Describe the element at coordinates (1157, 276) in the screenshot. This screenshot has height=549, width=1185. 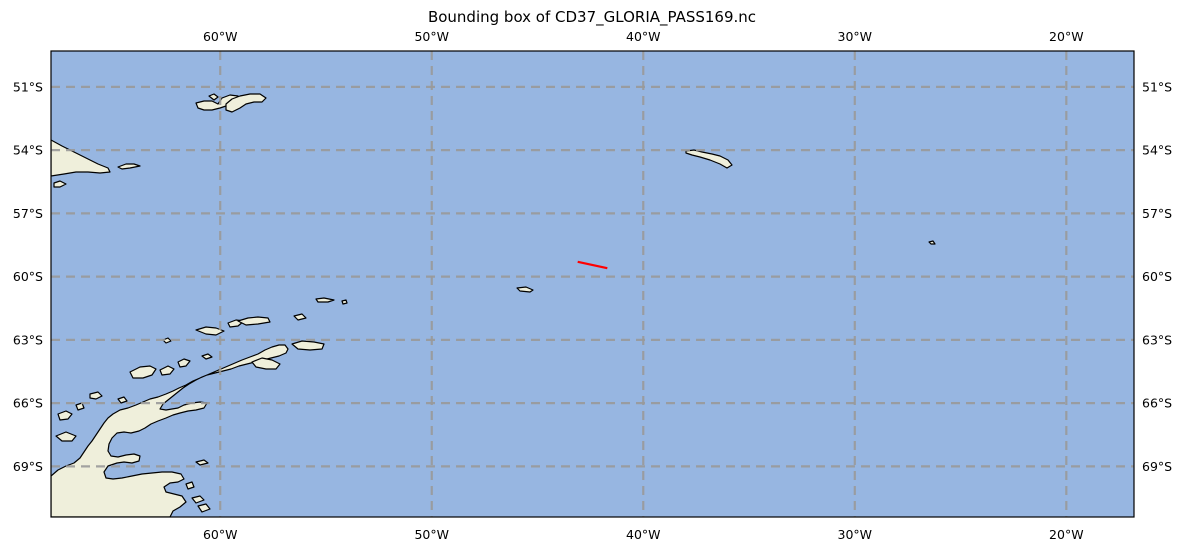
I see `lat-tick-label-right: 60°S` at that location.